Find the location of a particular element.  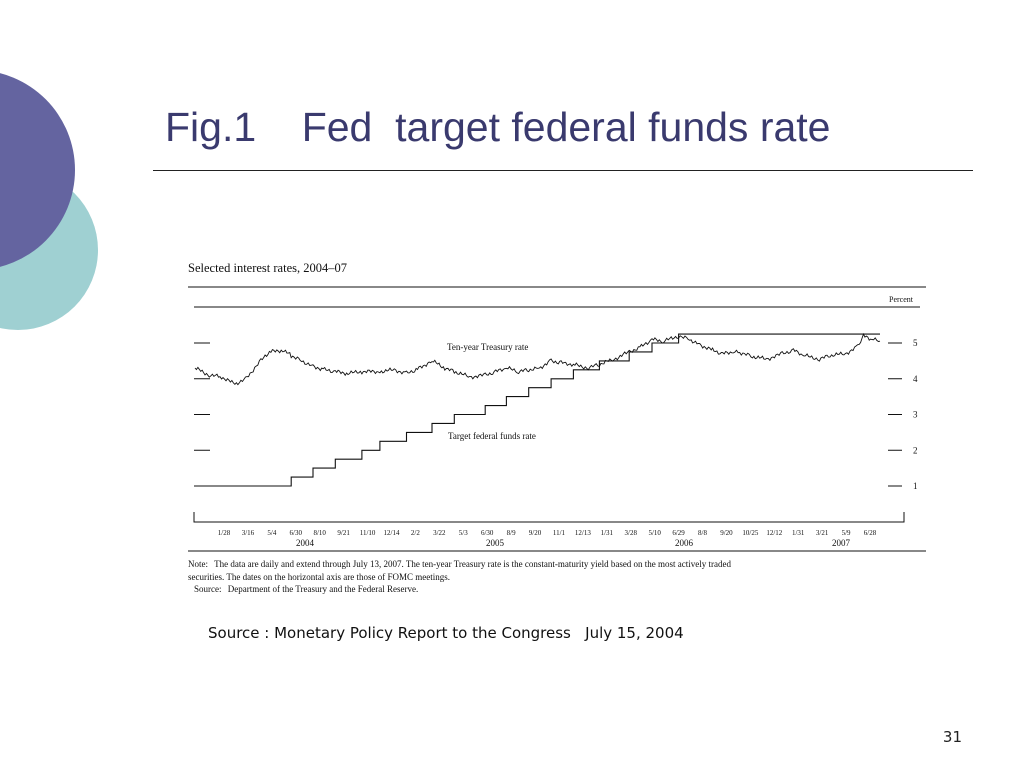

x-tick-label: 10/25 is located at coordinates (750, 533).